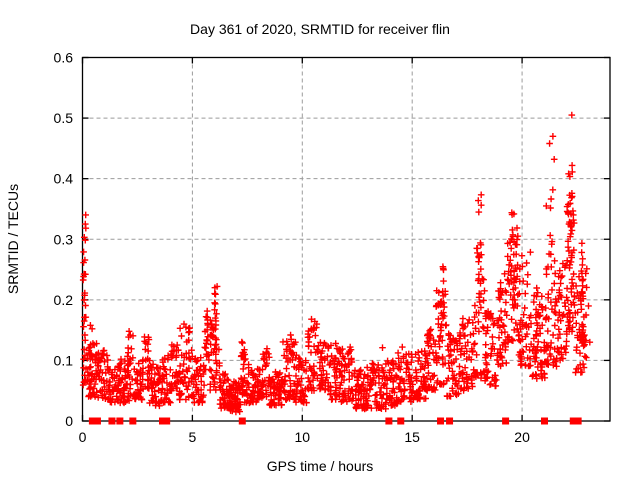 Image resolution: width=640 pixels, height=480 pixels. Describe the element at coordinates (64, 360) in the screenshot. I see `y-tick-label: 0.1` at that location.